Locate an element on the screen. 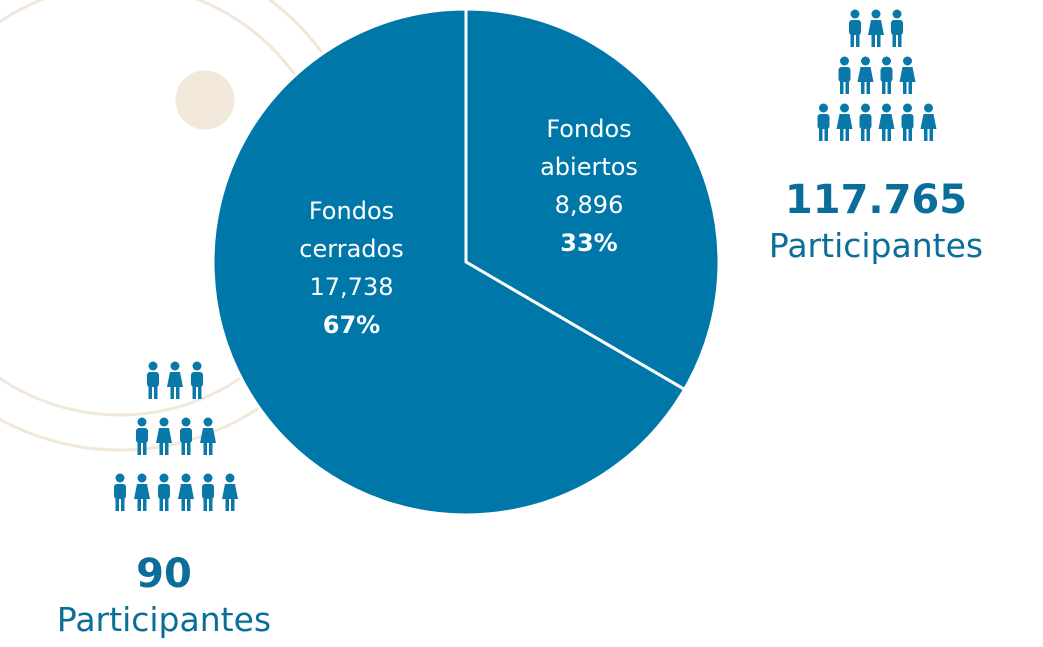 This screenshot has width=1043, height=647. participants: 90 Participantes is located at coordinates (164, 596).